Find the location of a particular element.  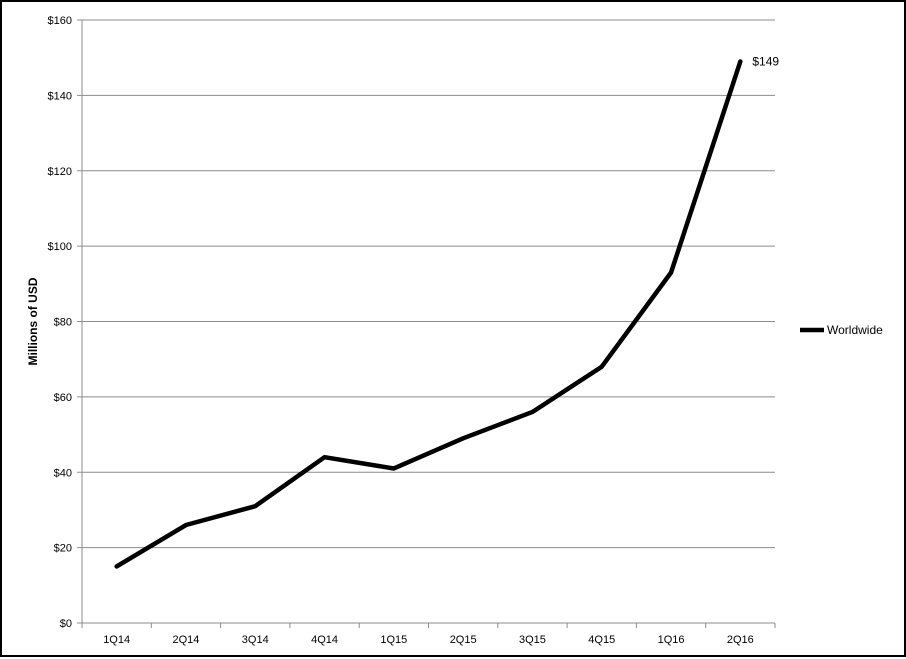

y-tick-label: $80 is located at coordinates (63, 323).